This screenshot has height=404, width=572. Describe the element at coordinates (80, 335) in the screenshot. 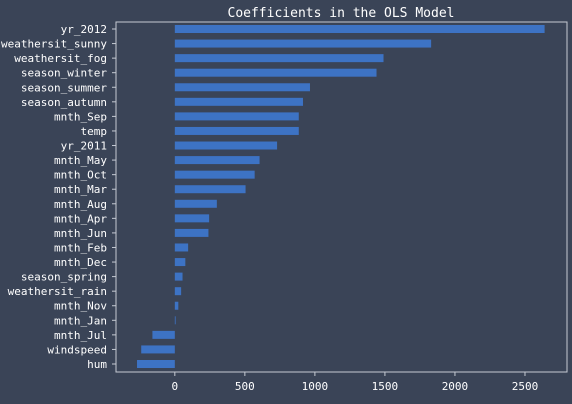

I see `y-tick-label: mnth_Jul` at that location.